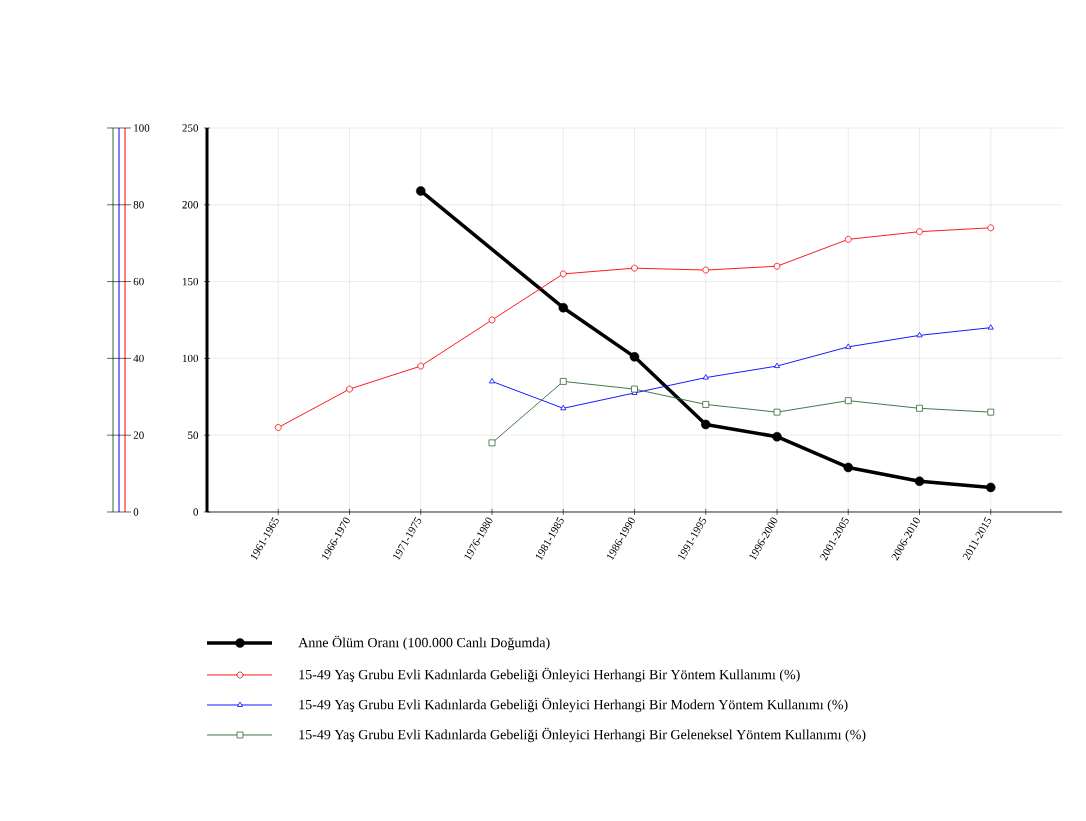 The height and width of the screenshot is (821, 1086). Describe the element at coordinates (573, 705) in the screenshot. I see `legend-label: 15-49 Yaş Grubu Evli Kadınlarda Gebeliği Önleyici Herhangi Bir Modern Yöntem Kullanımı (%)` at that location.